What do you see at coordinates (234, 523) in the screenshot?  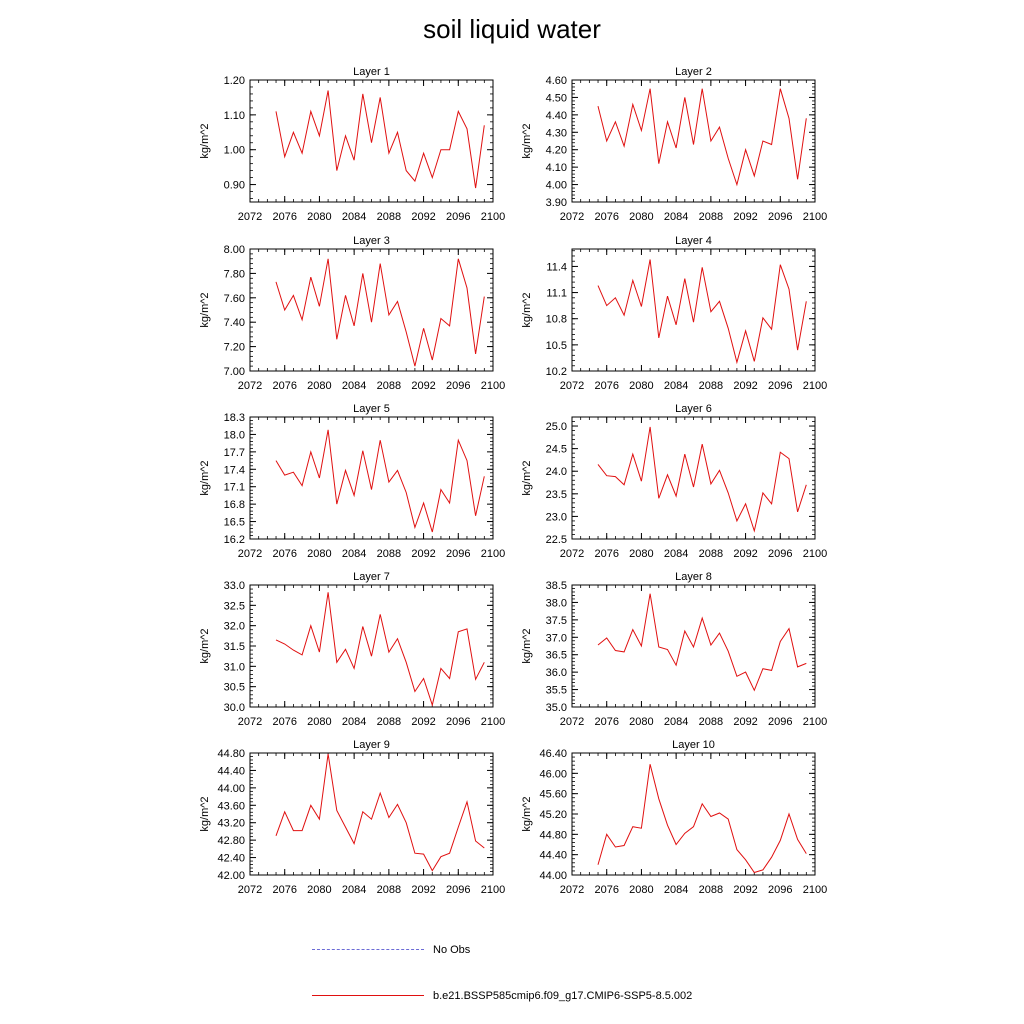 I see `y-tick-label: 16.5` at bounding box center [234, 523].